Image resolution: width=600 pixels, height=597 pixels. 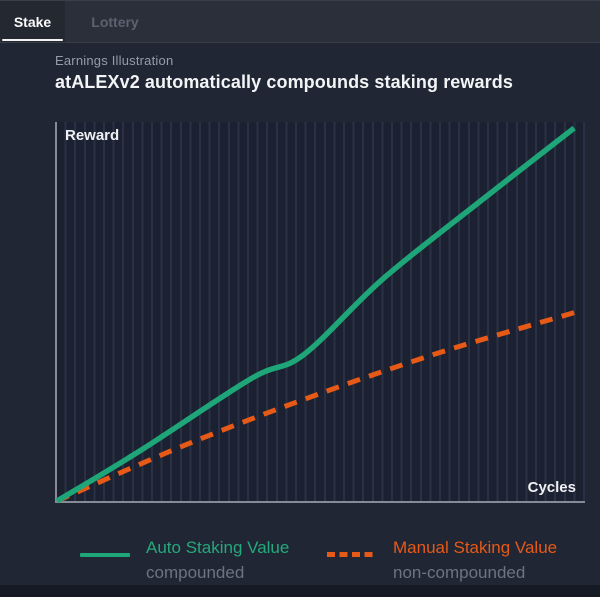 I want to click on tab-lottery: Lottery, so click(x=115, y=21).